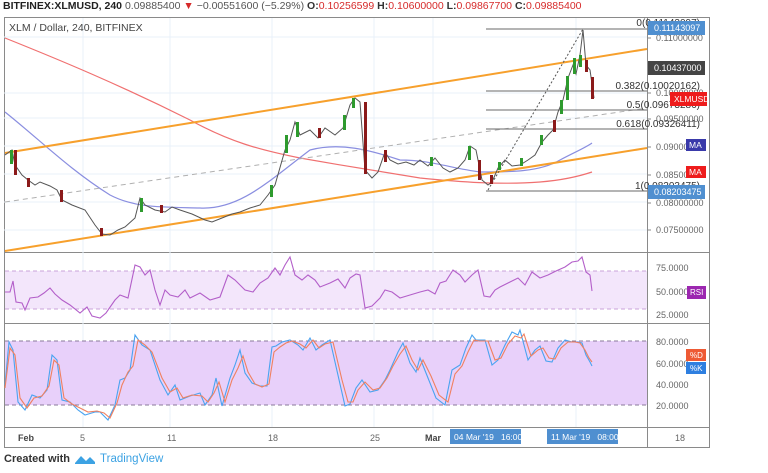  Describe the element at coordinates (672, 315) in the screenshot. I see `svg-text: 25.0000` at that location.